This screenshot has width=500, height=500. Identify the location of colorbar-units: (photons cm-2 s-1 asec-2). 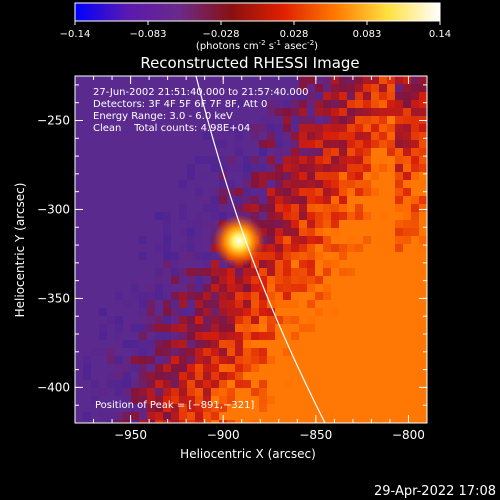
(257, 45).